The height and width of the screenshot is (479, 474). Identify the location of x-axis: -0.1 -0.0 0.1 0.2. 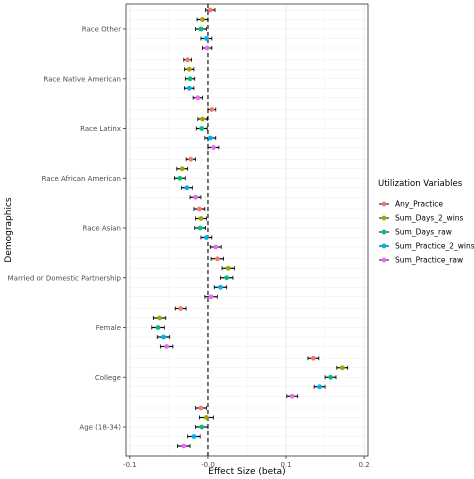
(246, 462).